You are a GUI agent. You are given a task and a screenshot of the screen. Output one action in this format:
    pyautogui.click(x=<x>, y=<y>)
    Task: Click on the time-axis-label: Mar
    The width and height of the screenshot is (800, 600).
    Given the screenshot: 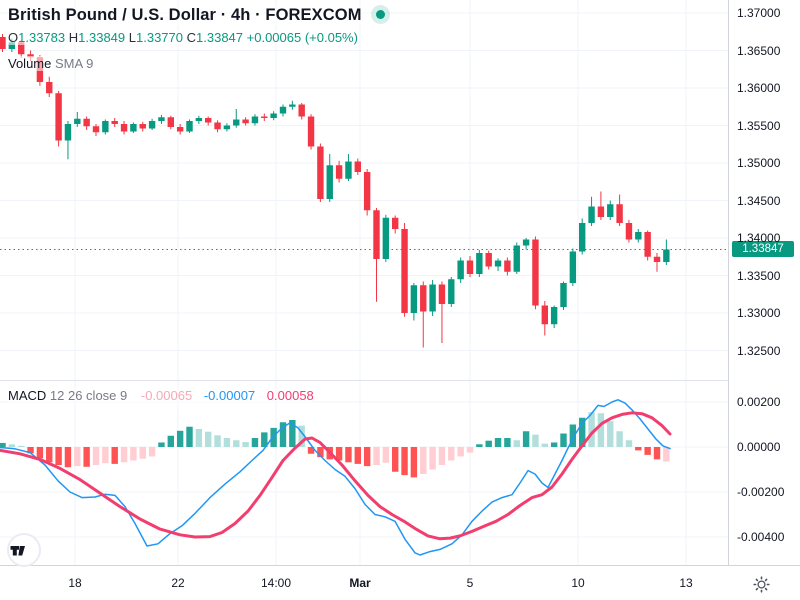 What is the action you would take?
    pyautogui.click(x=360, y=583)
    